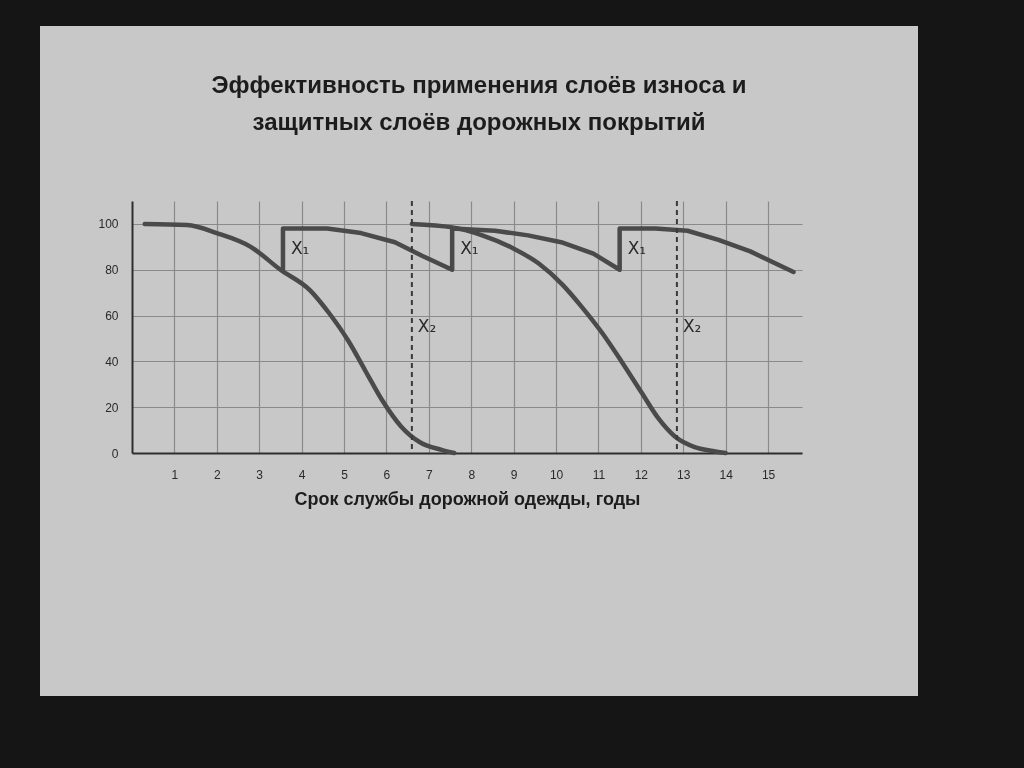  Describe the element at coordinates (175, 474) in the screenshot. I see `x-tick-label: 1` at that location.